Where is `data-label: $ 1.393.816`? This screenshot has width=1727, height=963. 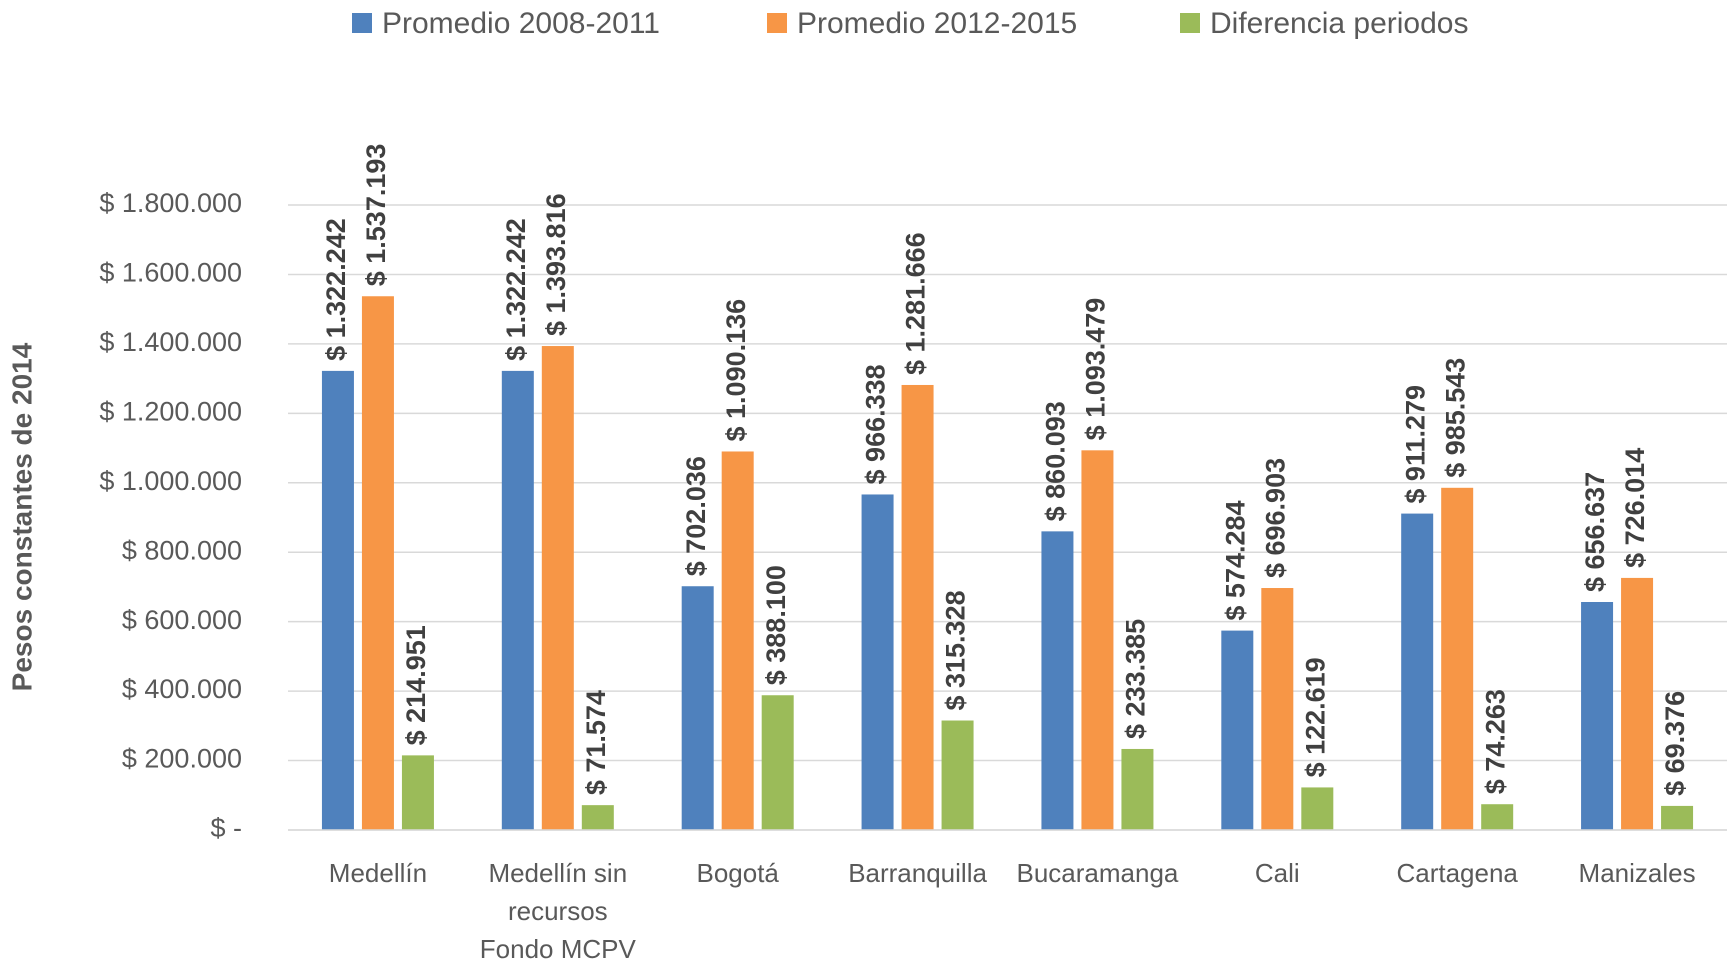
data-label: $ 1.393.816 is located at coordinates (556, 264).